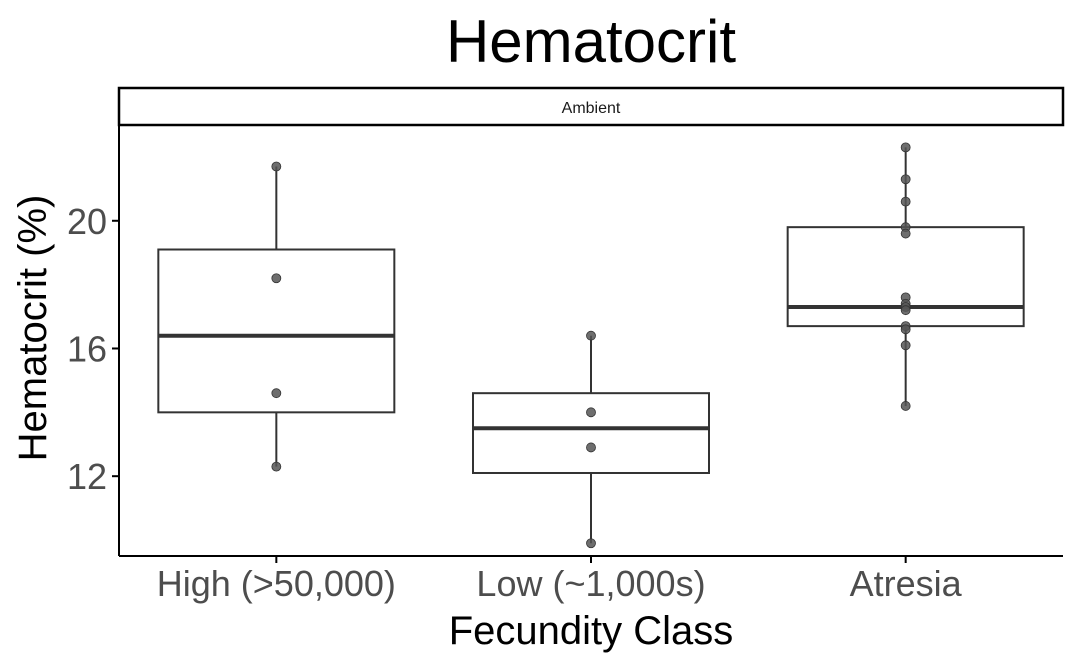 The width and height of the screenshot is (1077, 665). I want to click on y-tick-label: 16, so click(87, 348).